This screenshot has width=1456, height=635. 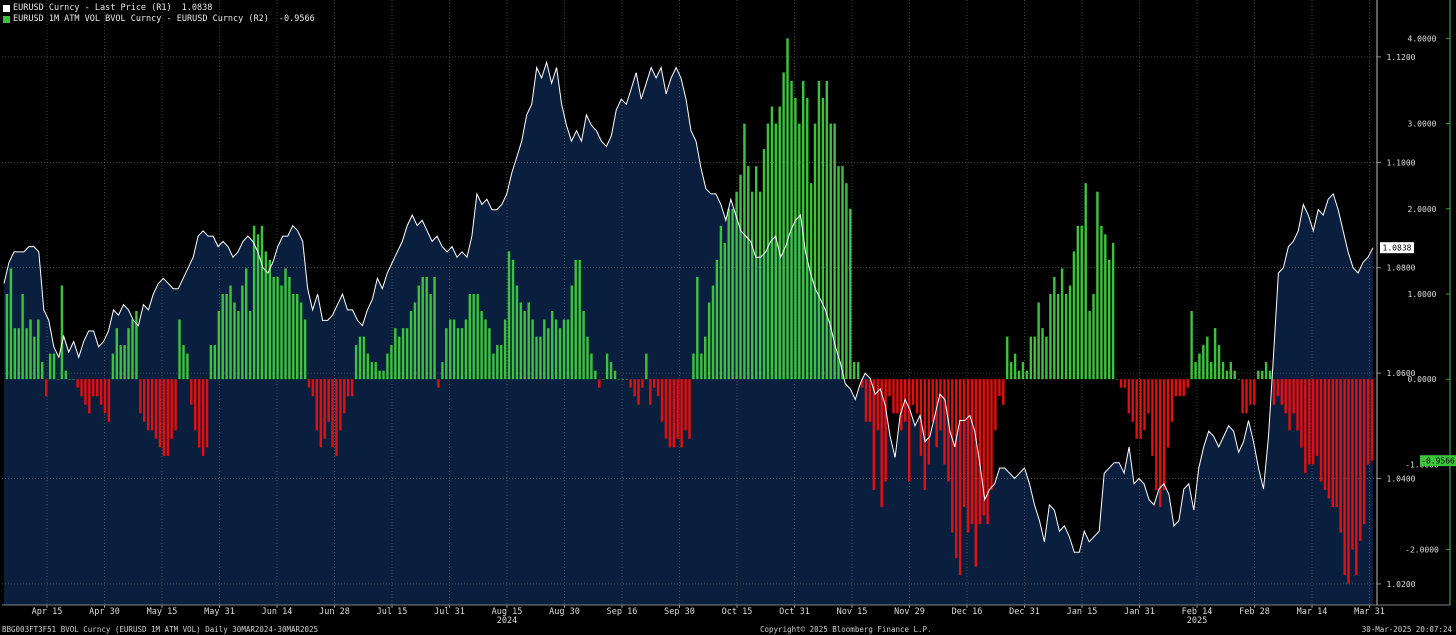 I want to click on footer-timestamp: 30-Mar-2025 20:07:24, so click(x=1406, y=629).